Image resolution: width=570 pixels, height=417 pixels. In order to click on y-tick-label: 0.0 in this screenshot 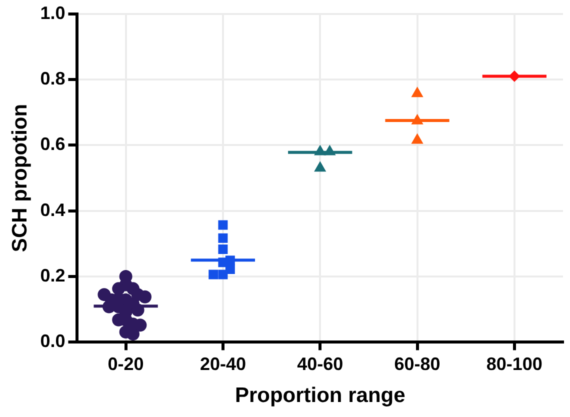, I will do `click(53, 341)`.